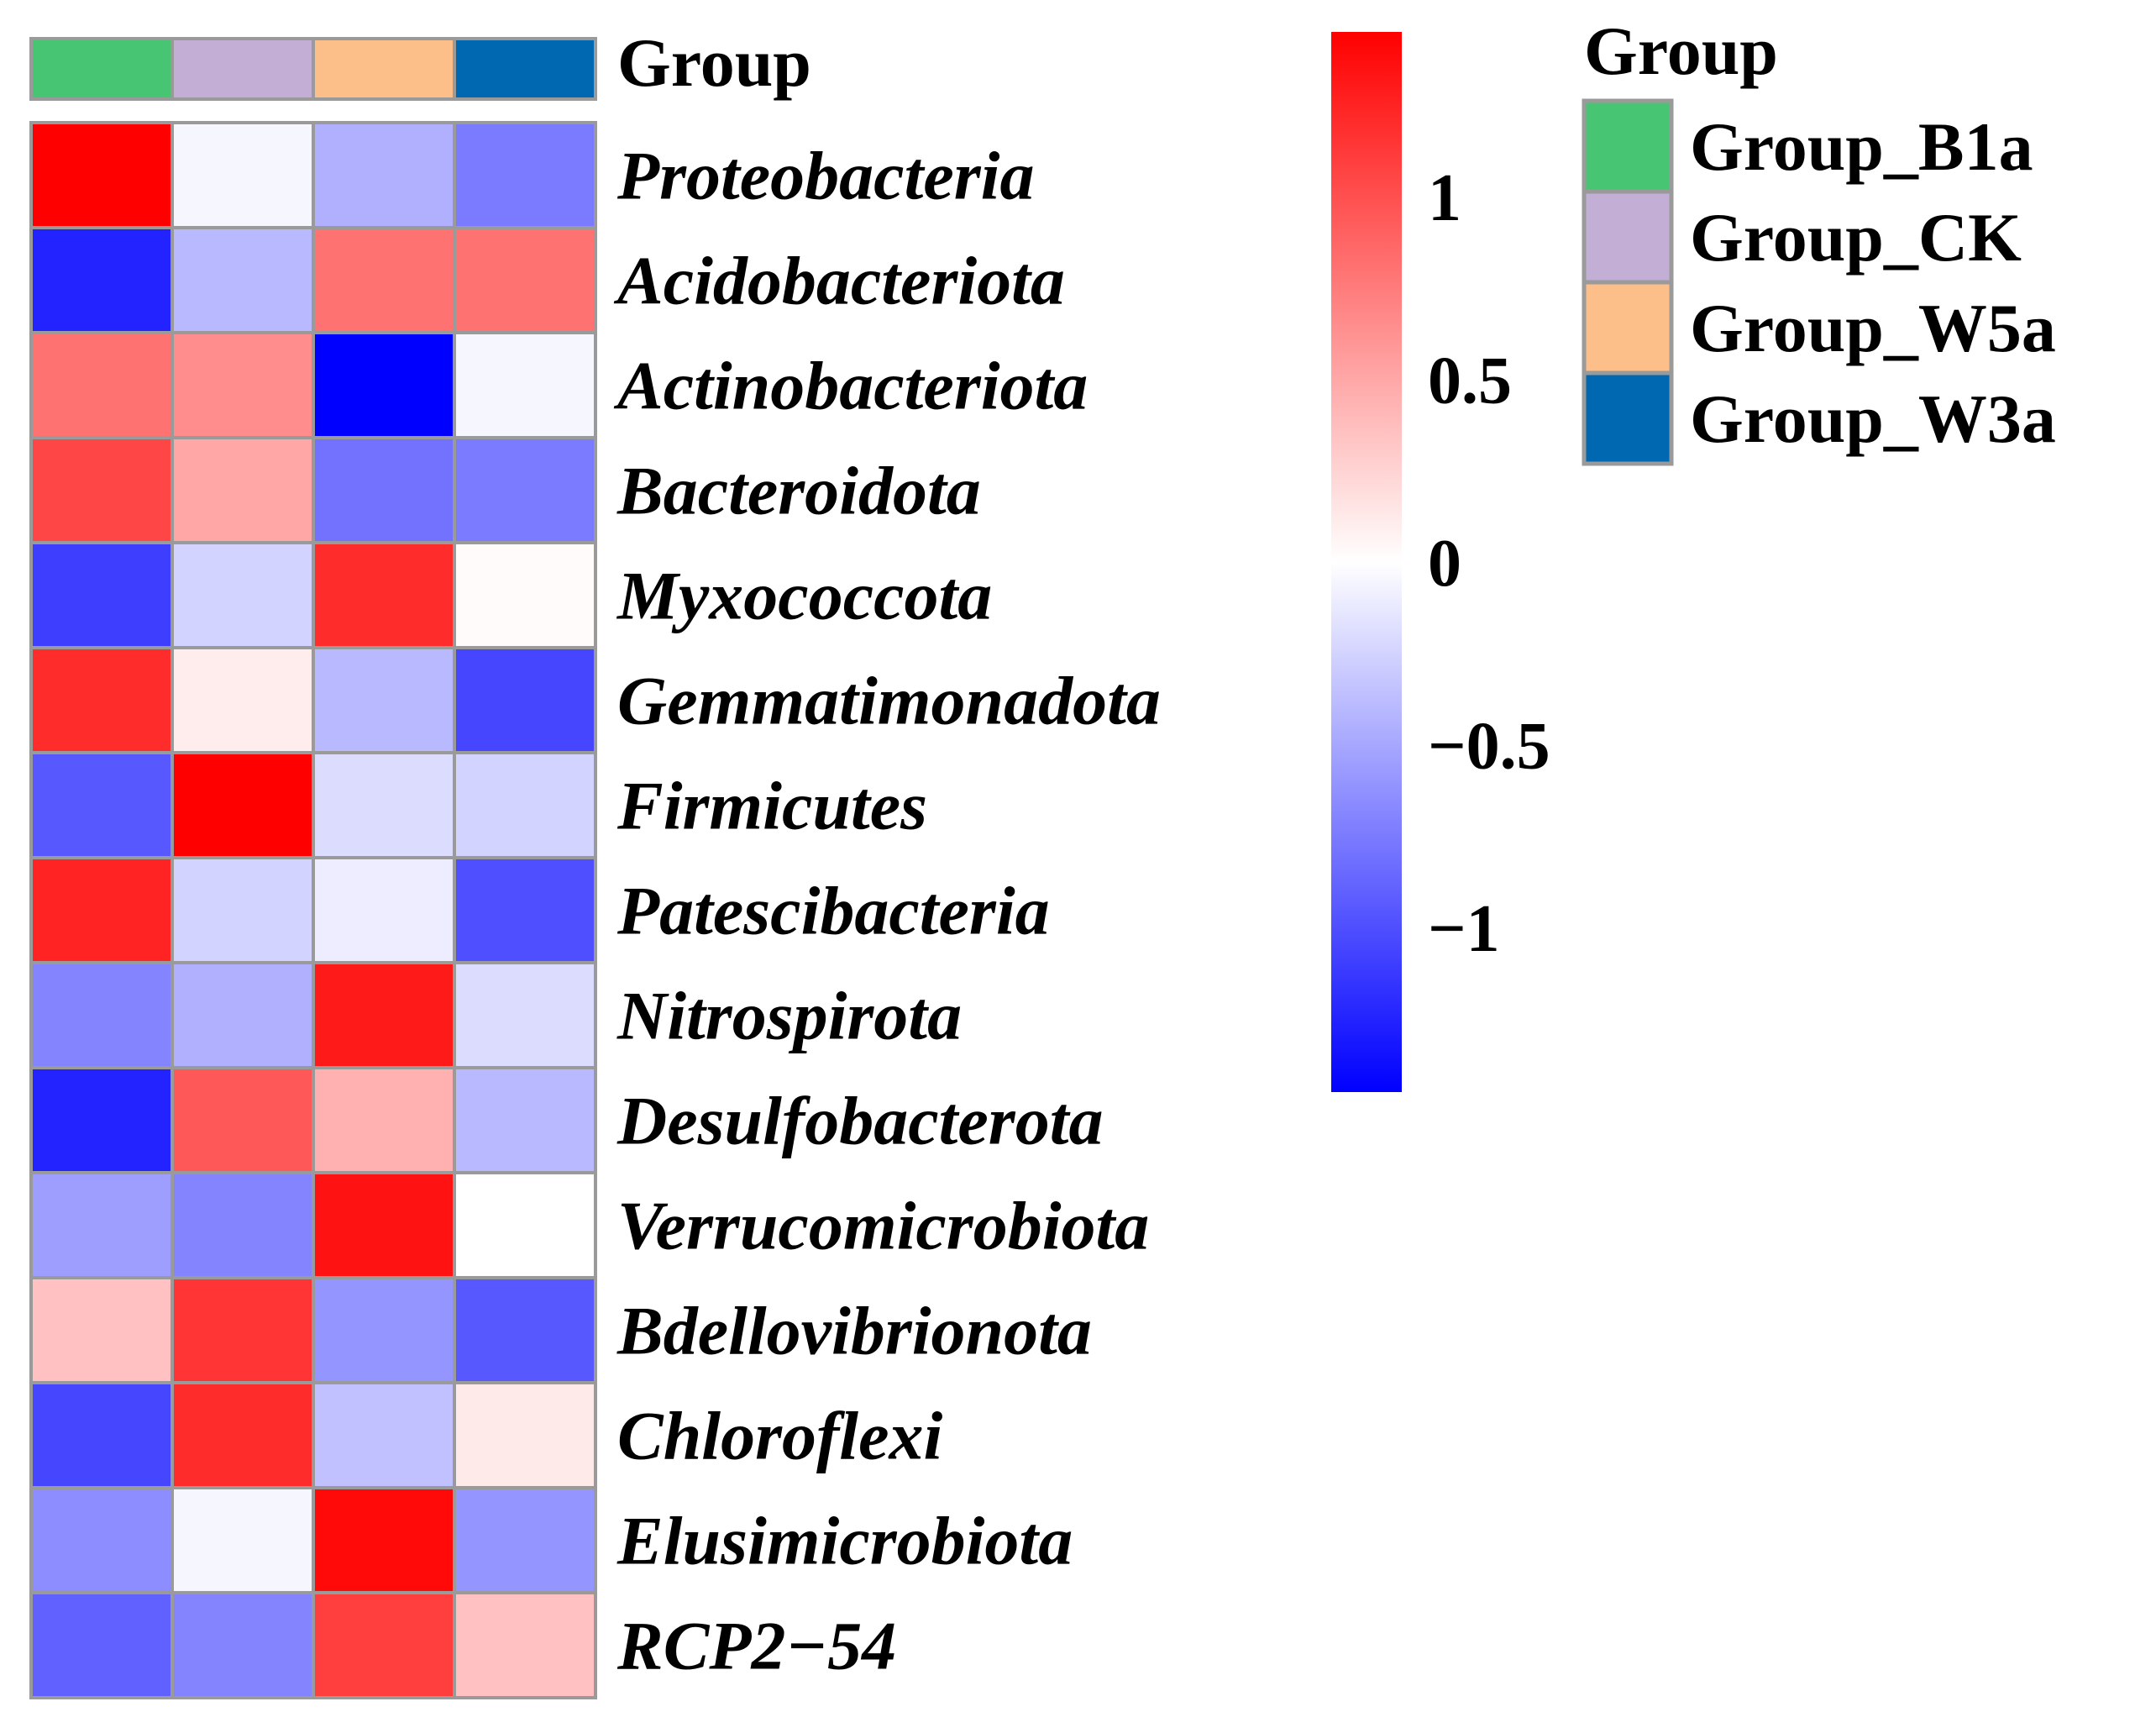 This screenshot has width=2156, height=1733. I want to click on row-label: Patescibacteria, so click(833, 911).